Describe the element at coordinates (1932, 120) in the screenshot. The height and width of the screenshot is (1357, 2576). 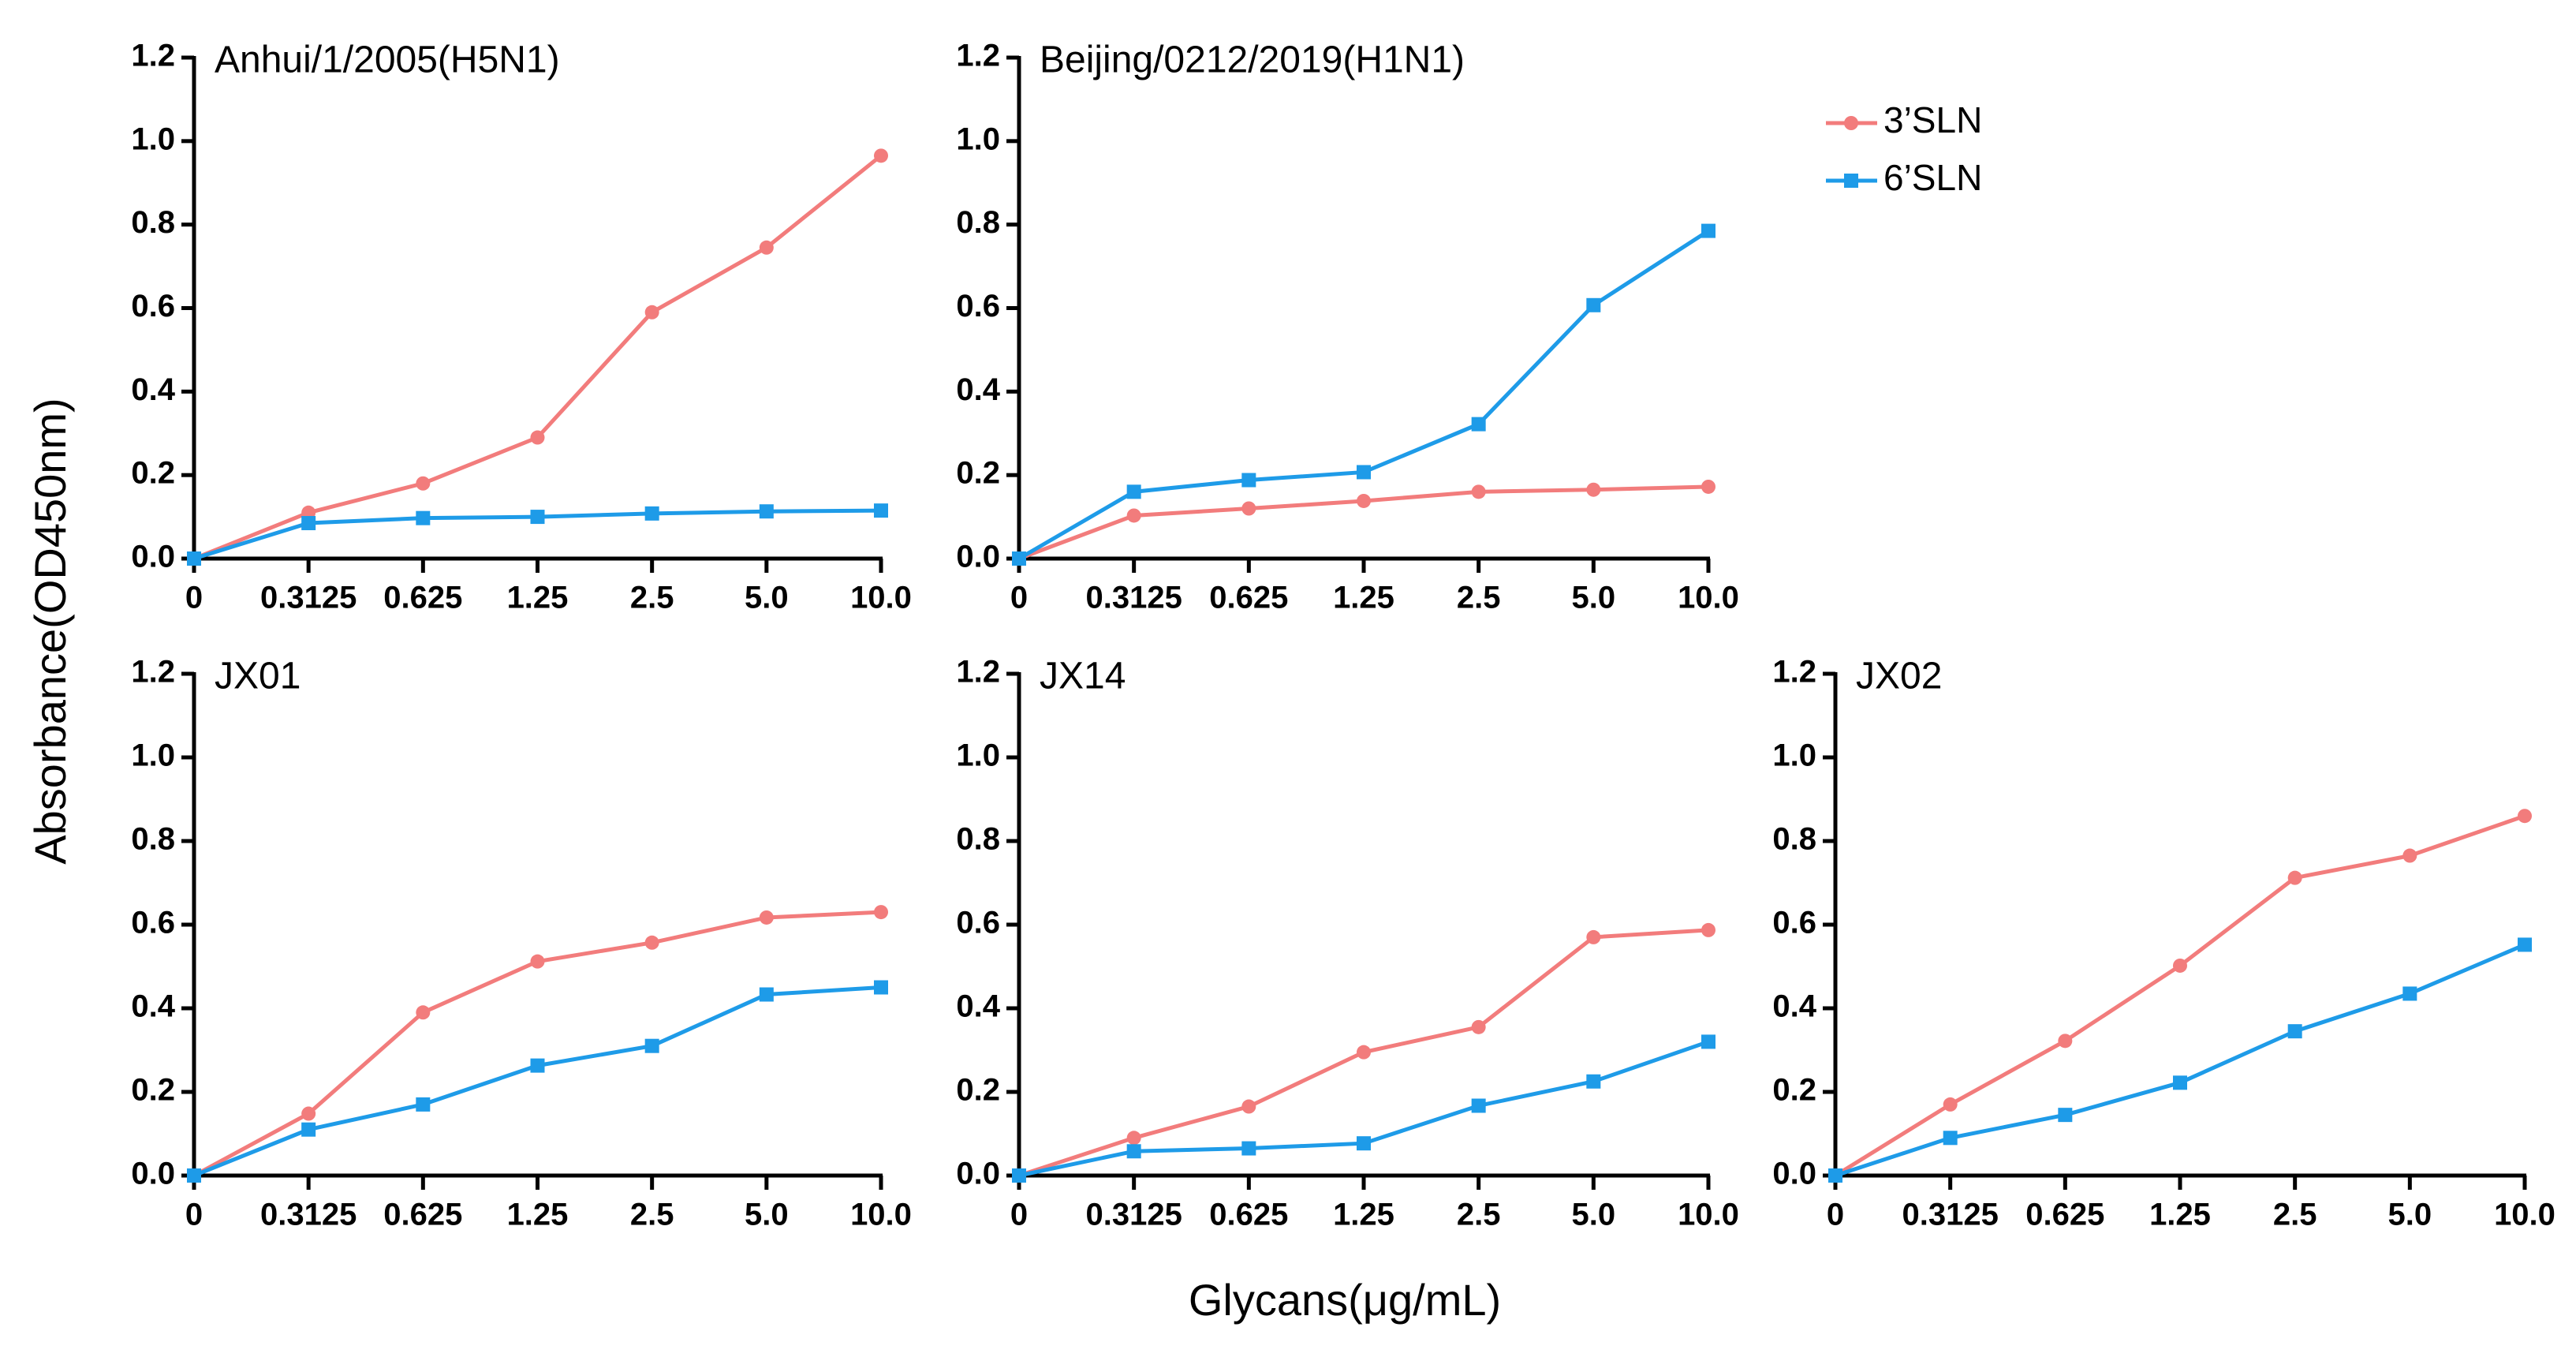
I see `legend-label: 3’SLN` at that location.